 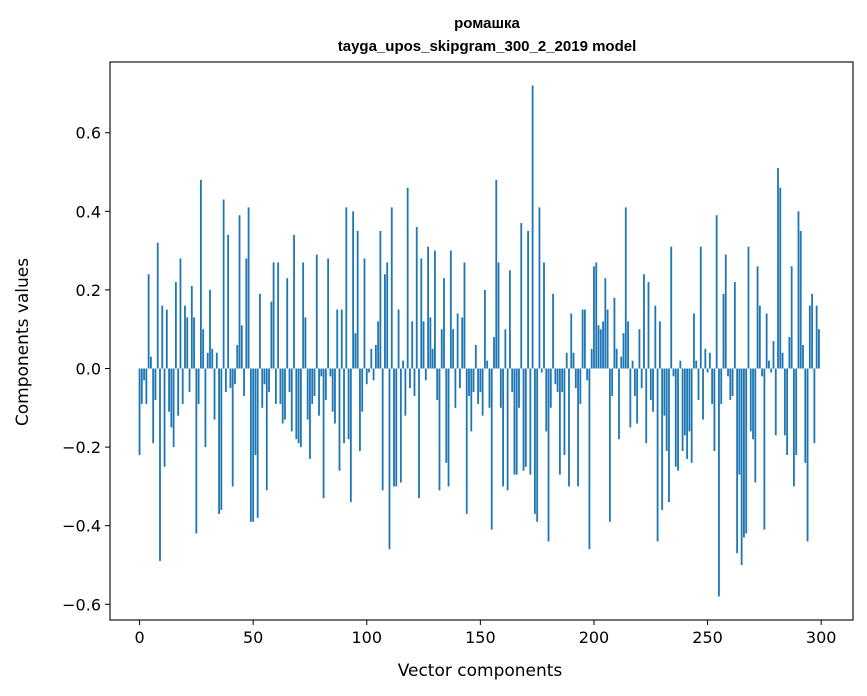 I want to click on x-tick-label: 50, so click(x=253, y=637).